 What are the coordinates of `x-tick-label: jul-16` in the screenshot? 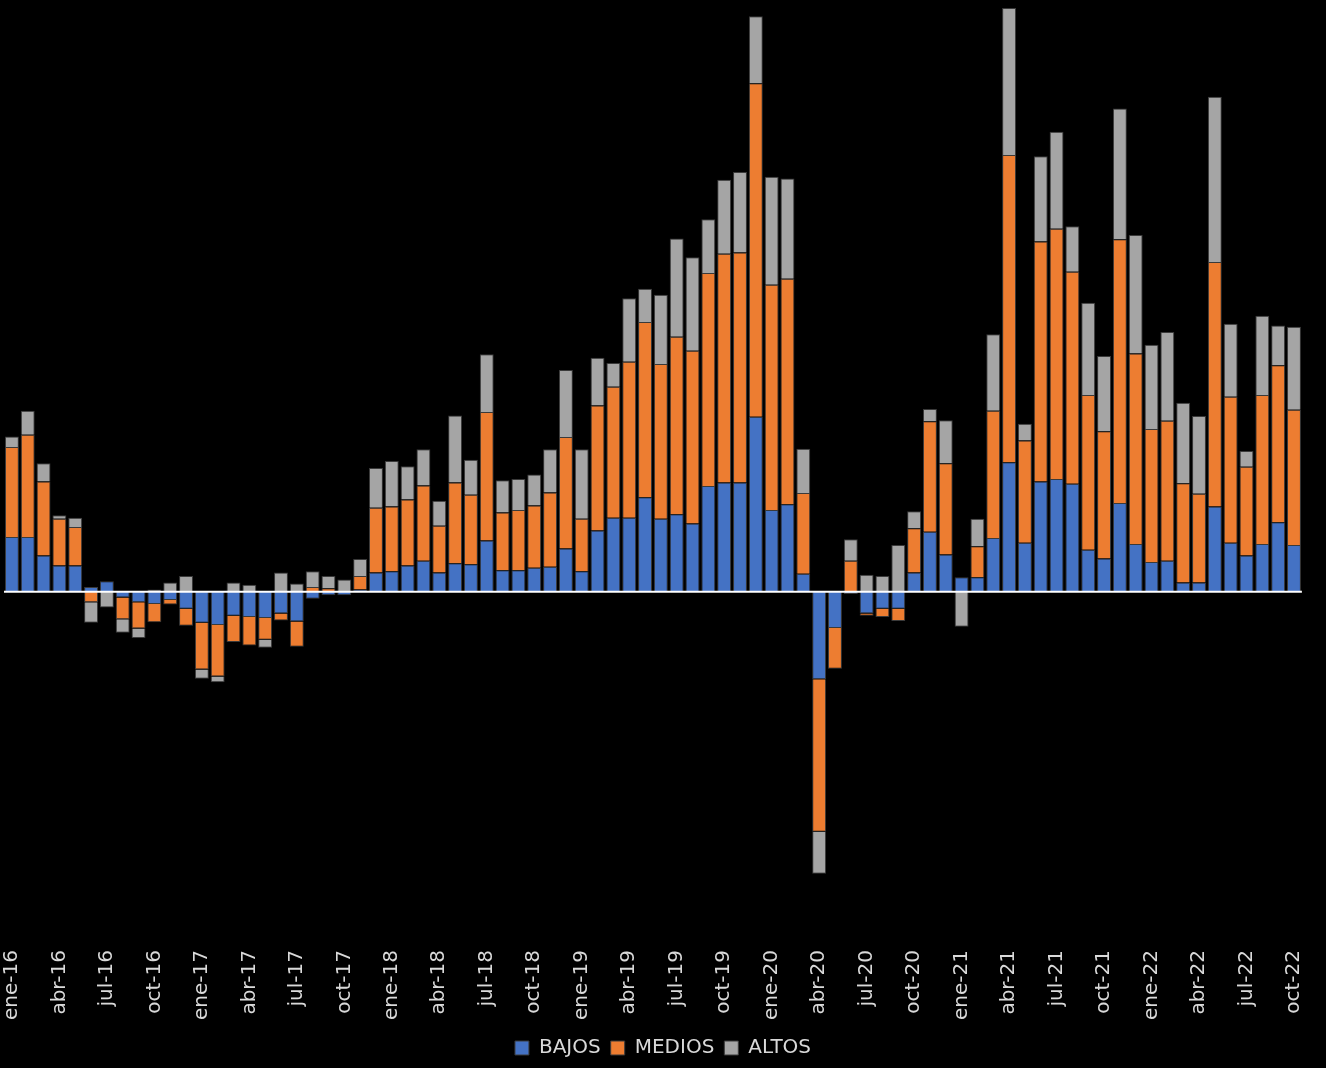 It's located at (105, 979).